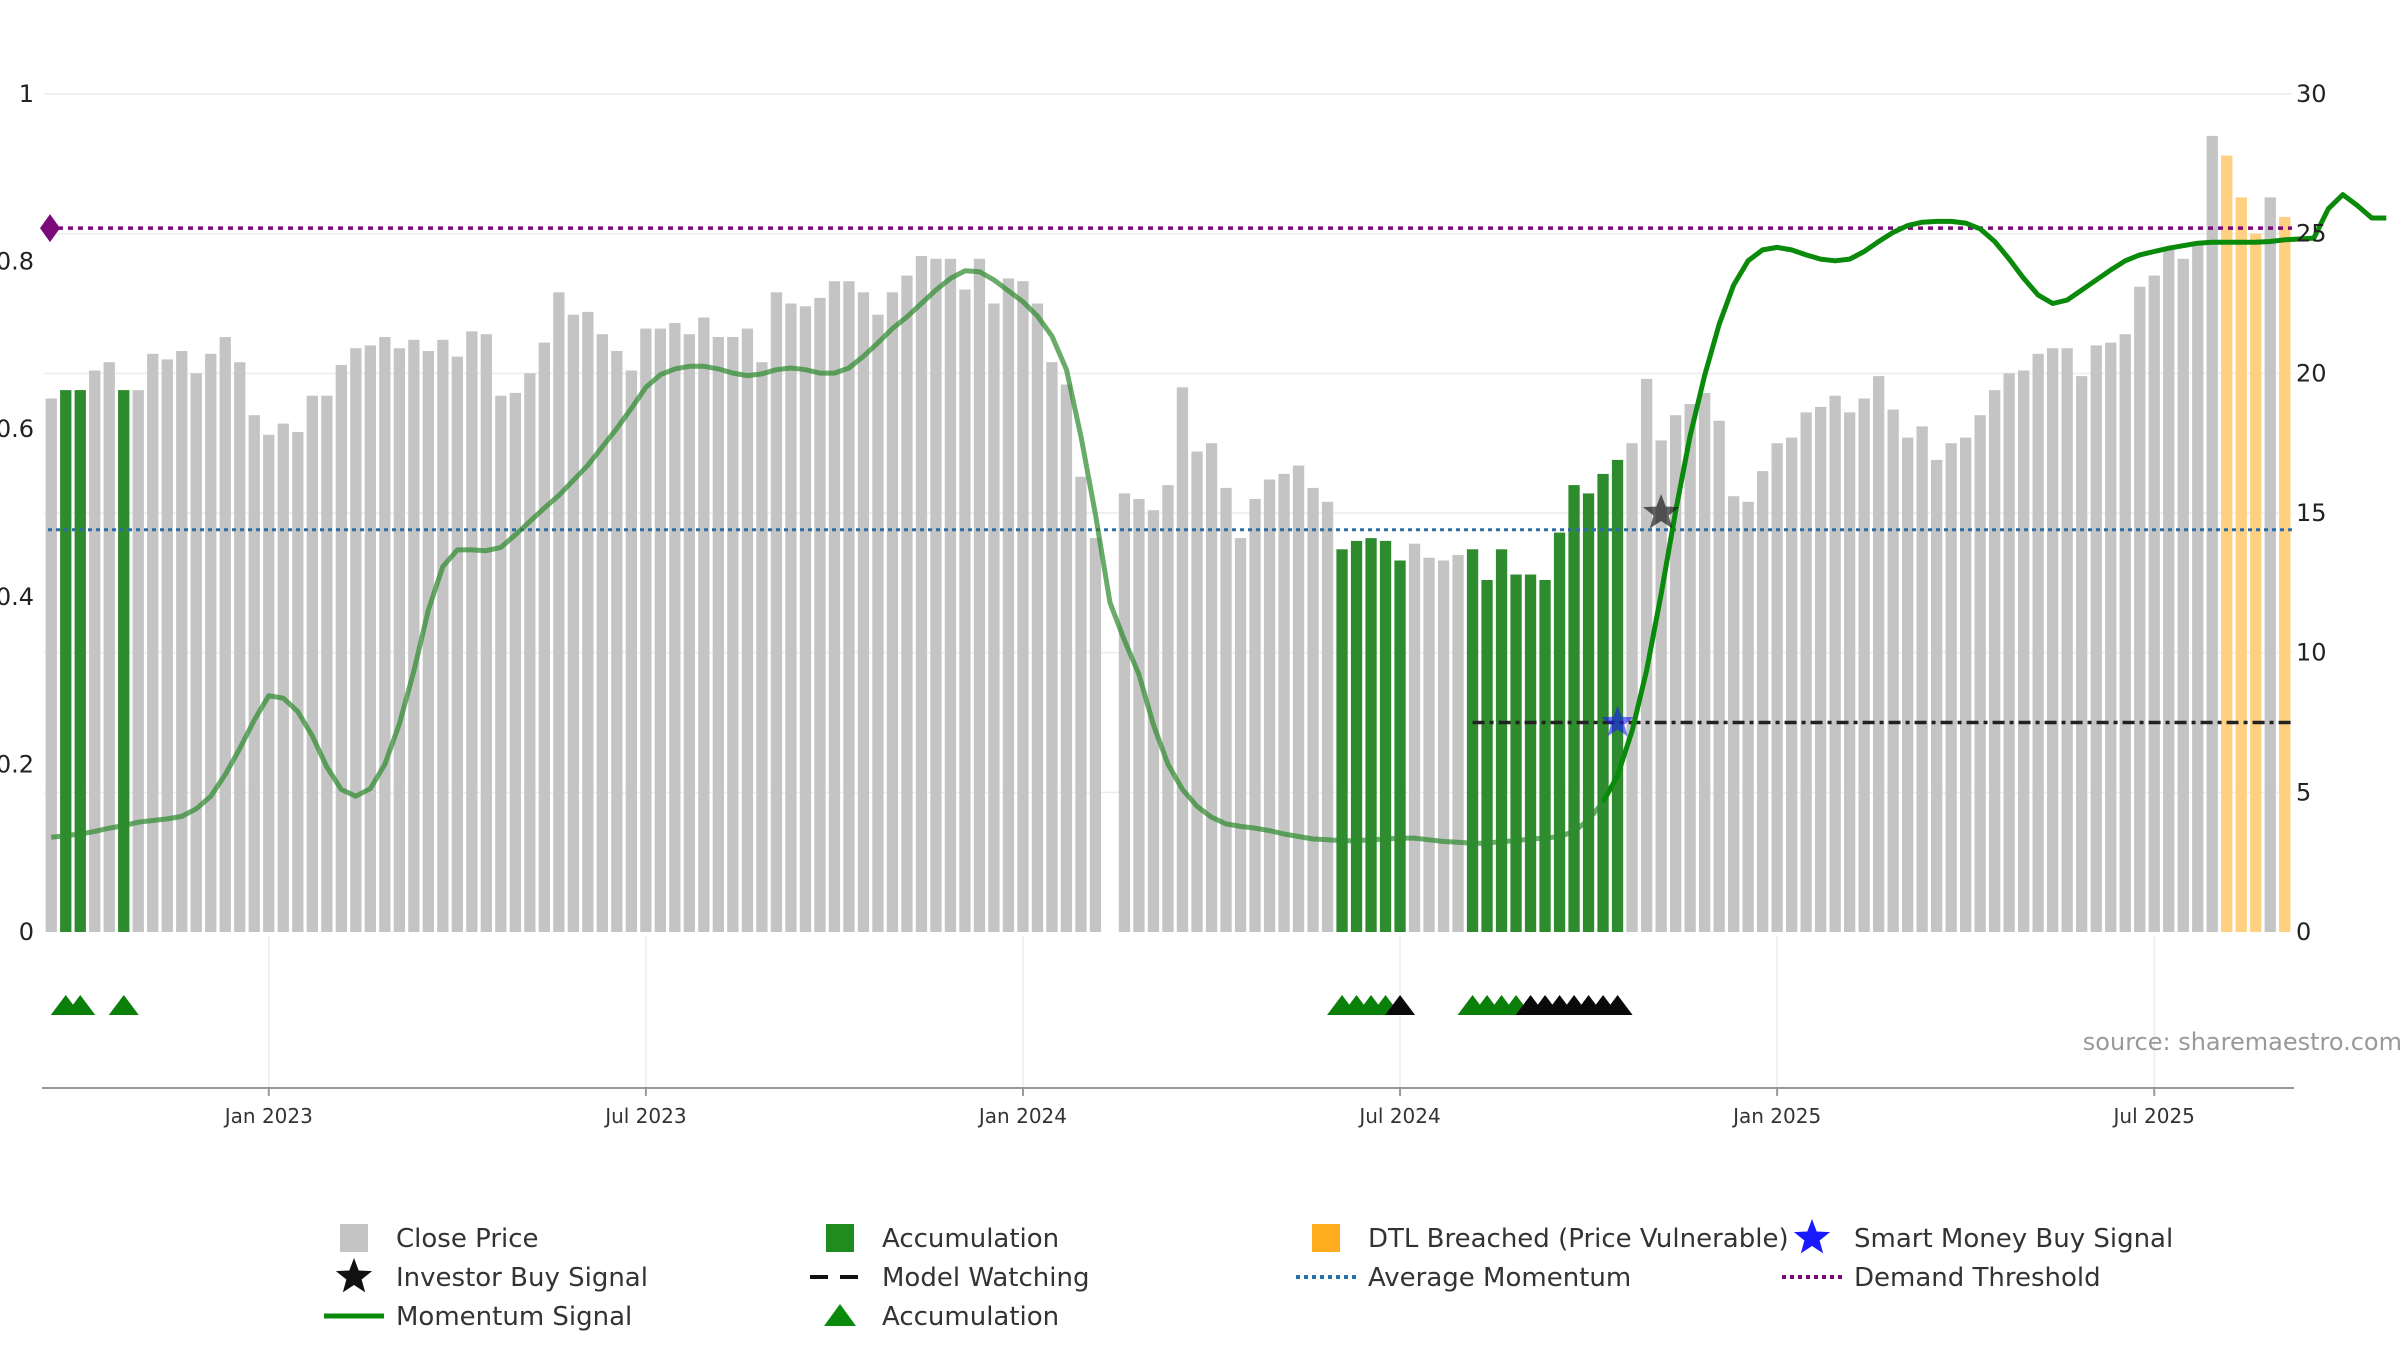  What do you see at coordinates (467, 1239) in the screenshot?
I see `legend-label: Close Price` at bounding box center [467, 1239].